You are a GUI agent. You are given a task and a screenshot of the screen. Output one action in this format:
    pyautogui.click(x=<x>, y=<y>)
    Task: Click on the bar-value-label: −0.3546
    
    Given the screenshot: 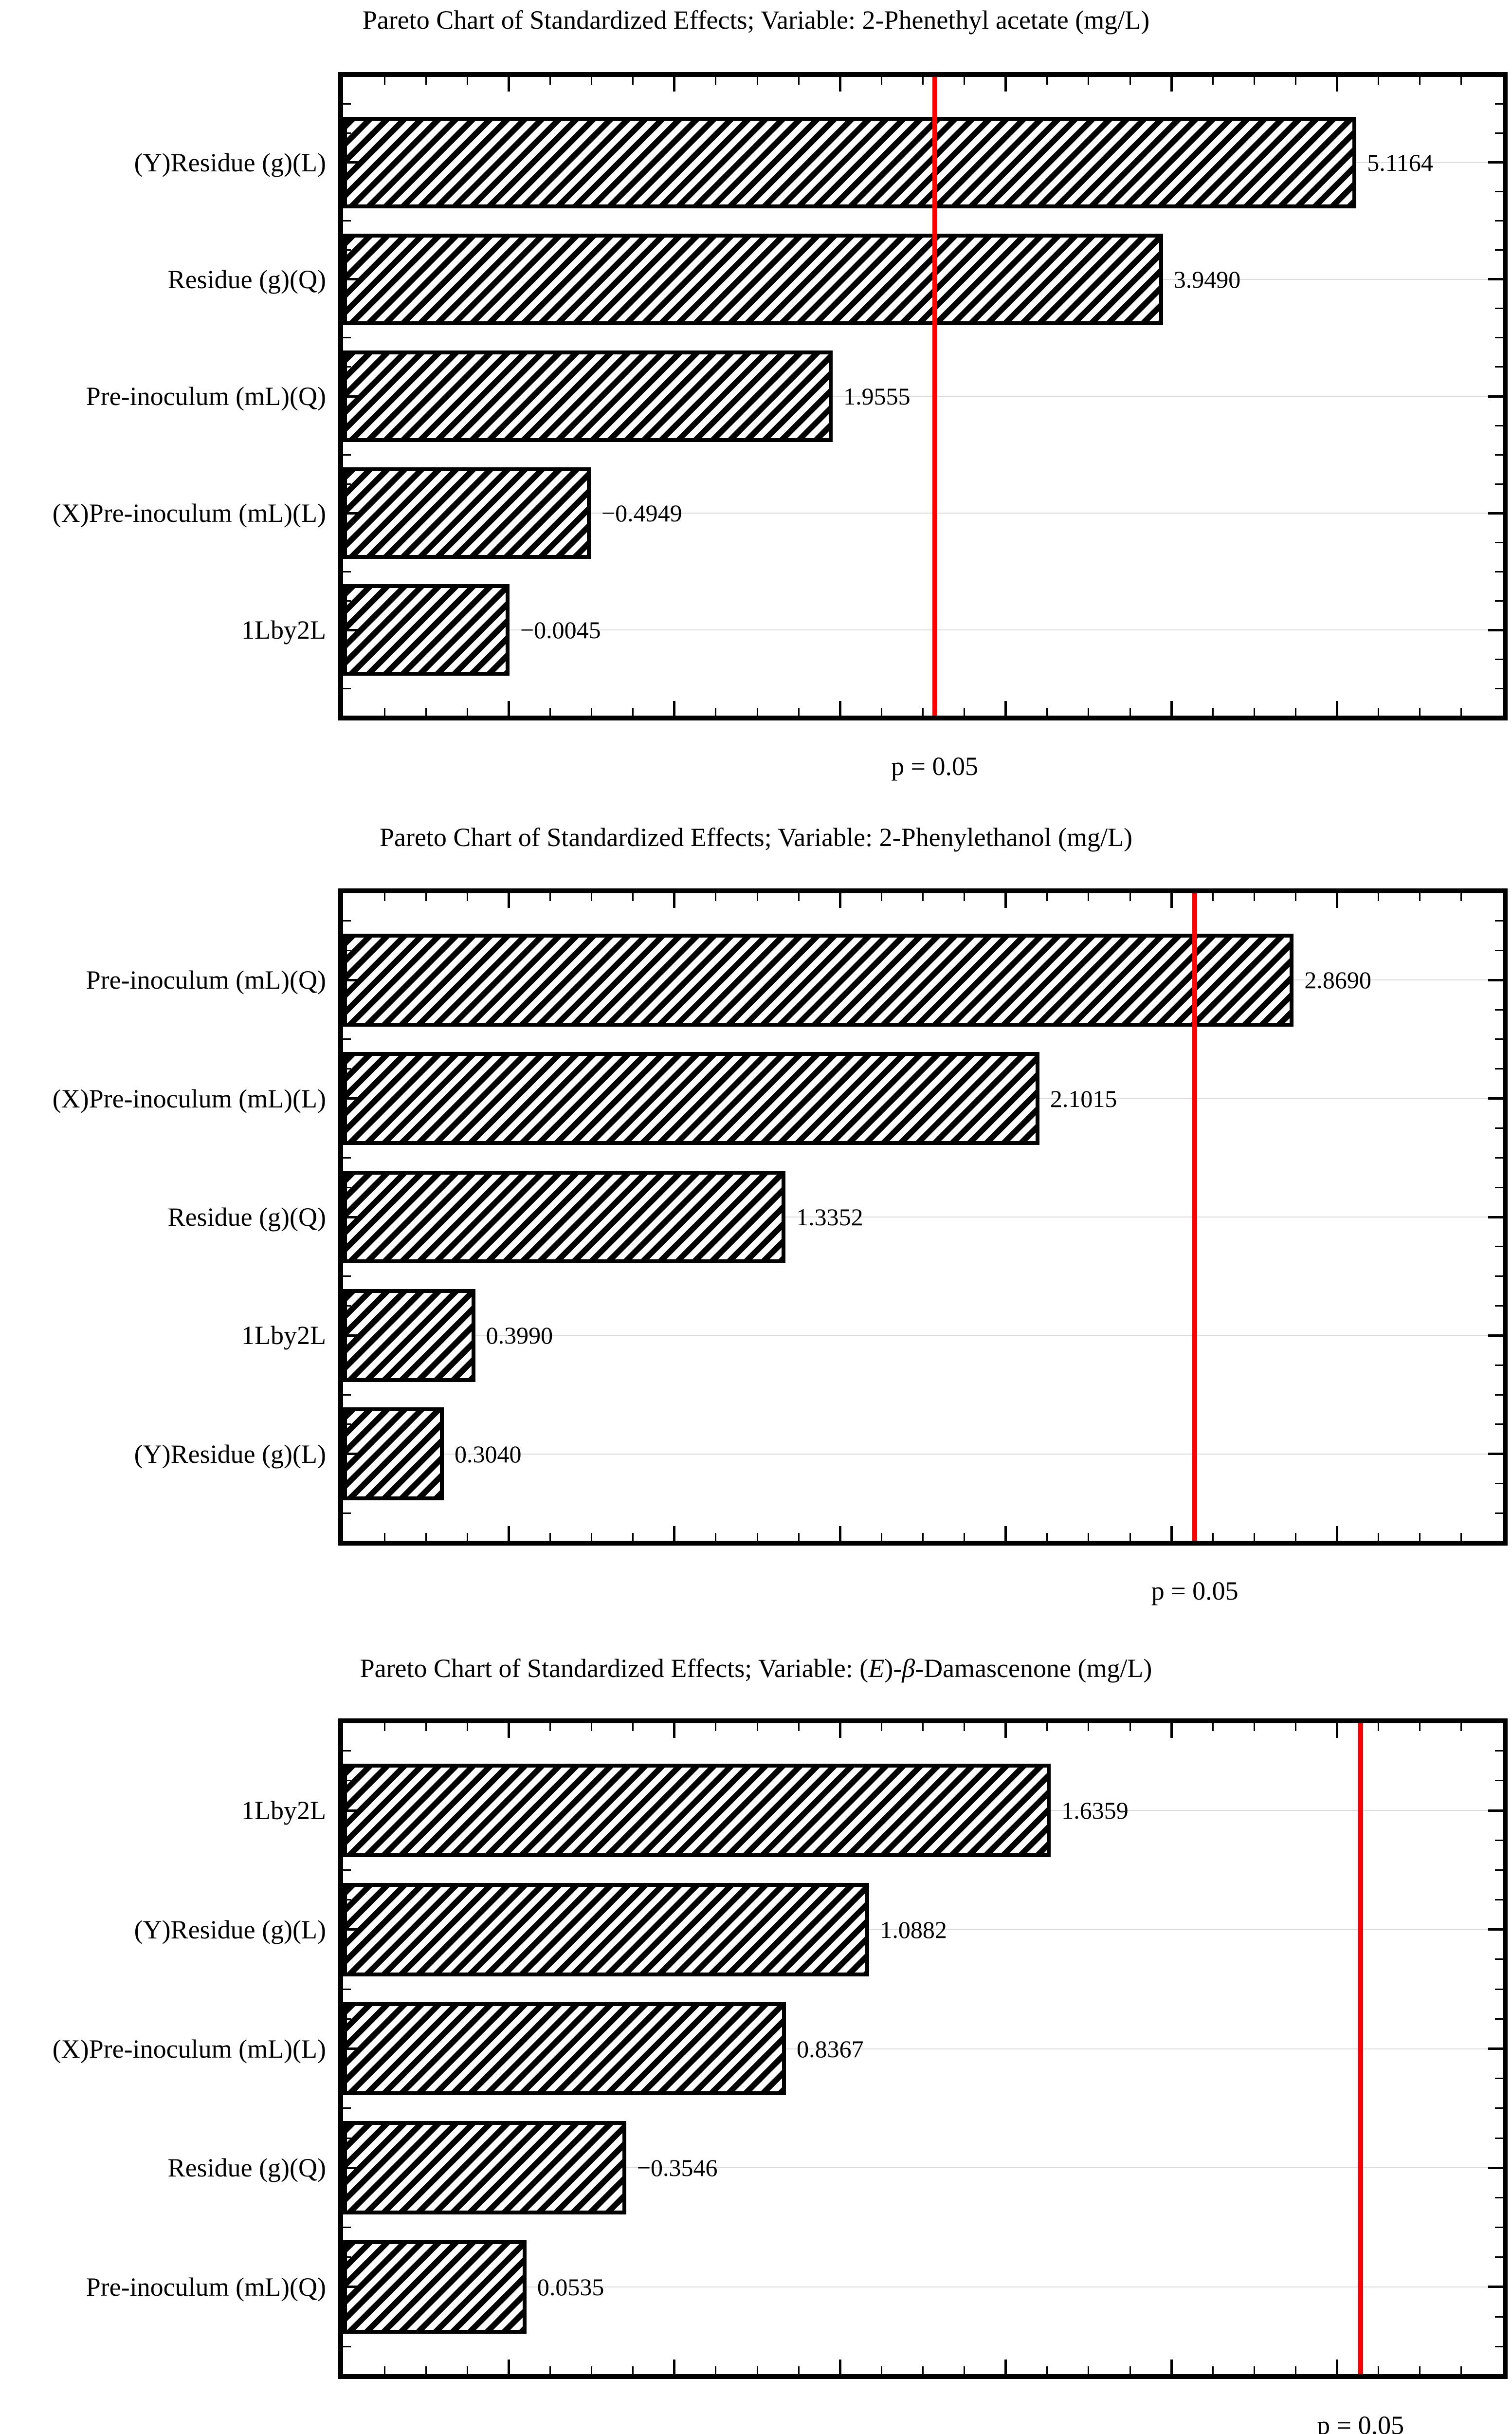 What is the action you would take?
    pyautogui.click(x=678, y=2168)
    